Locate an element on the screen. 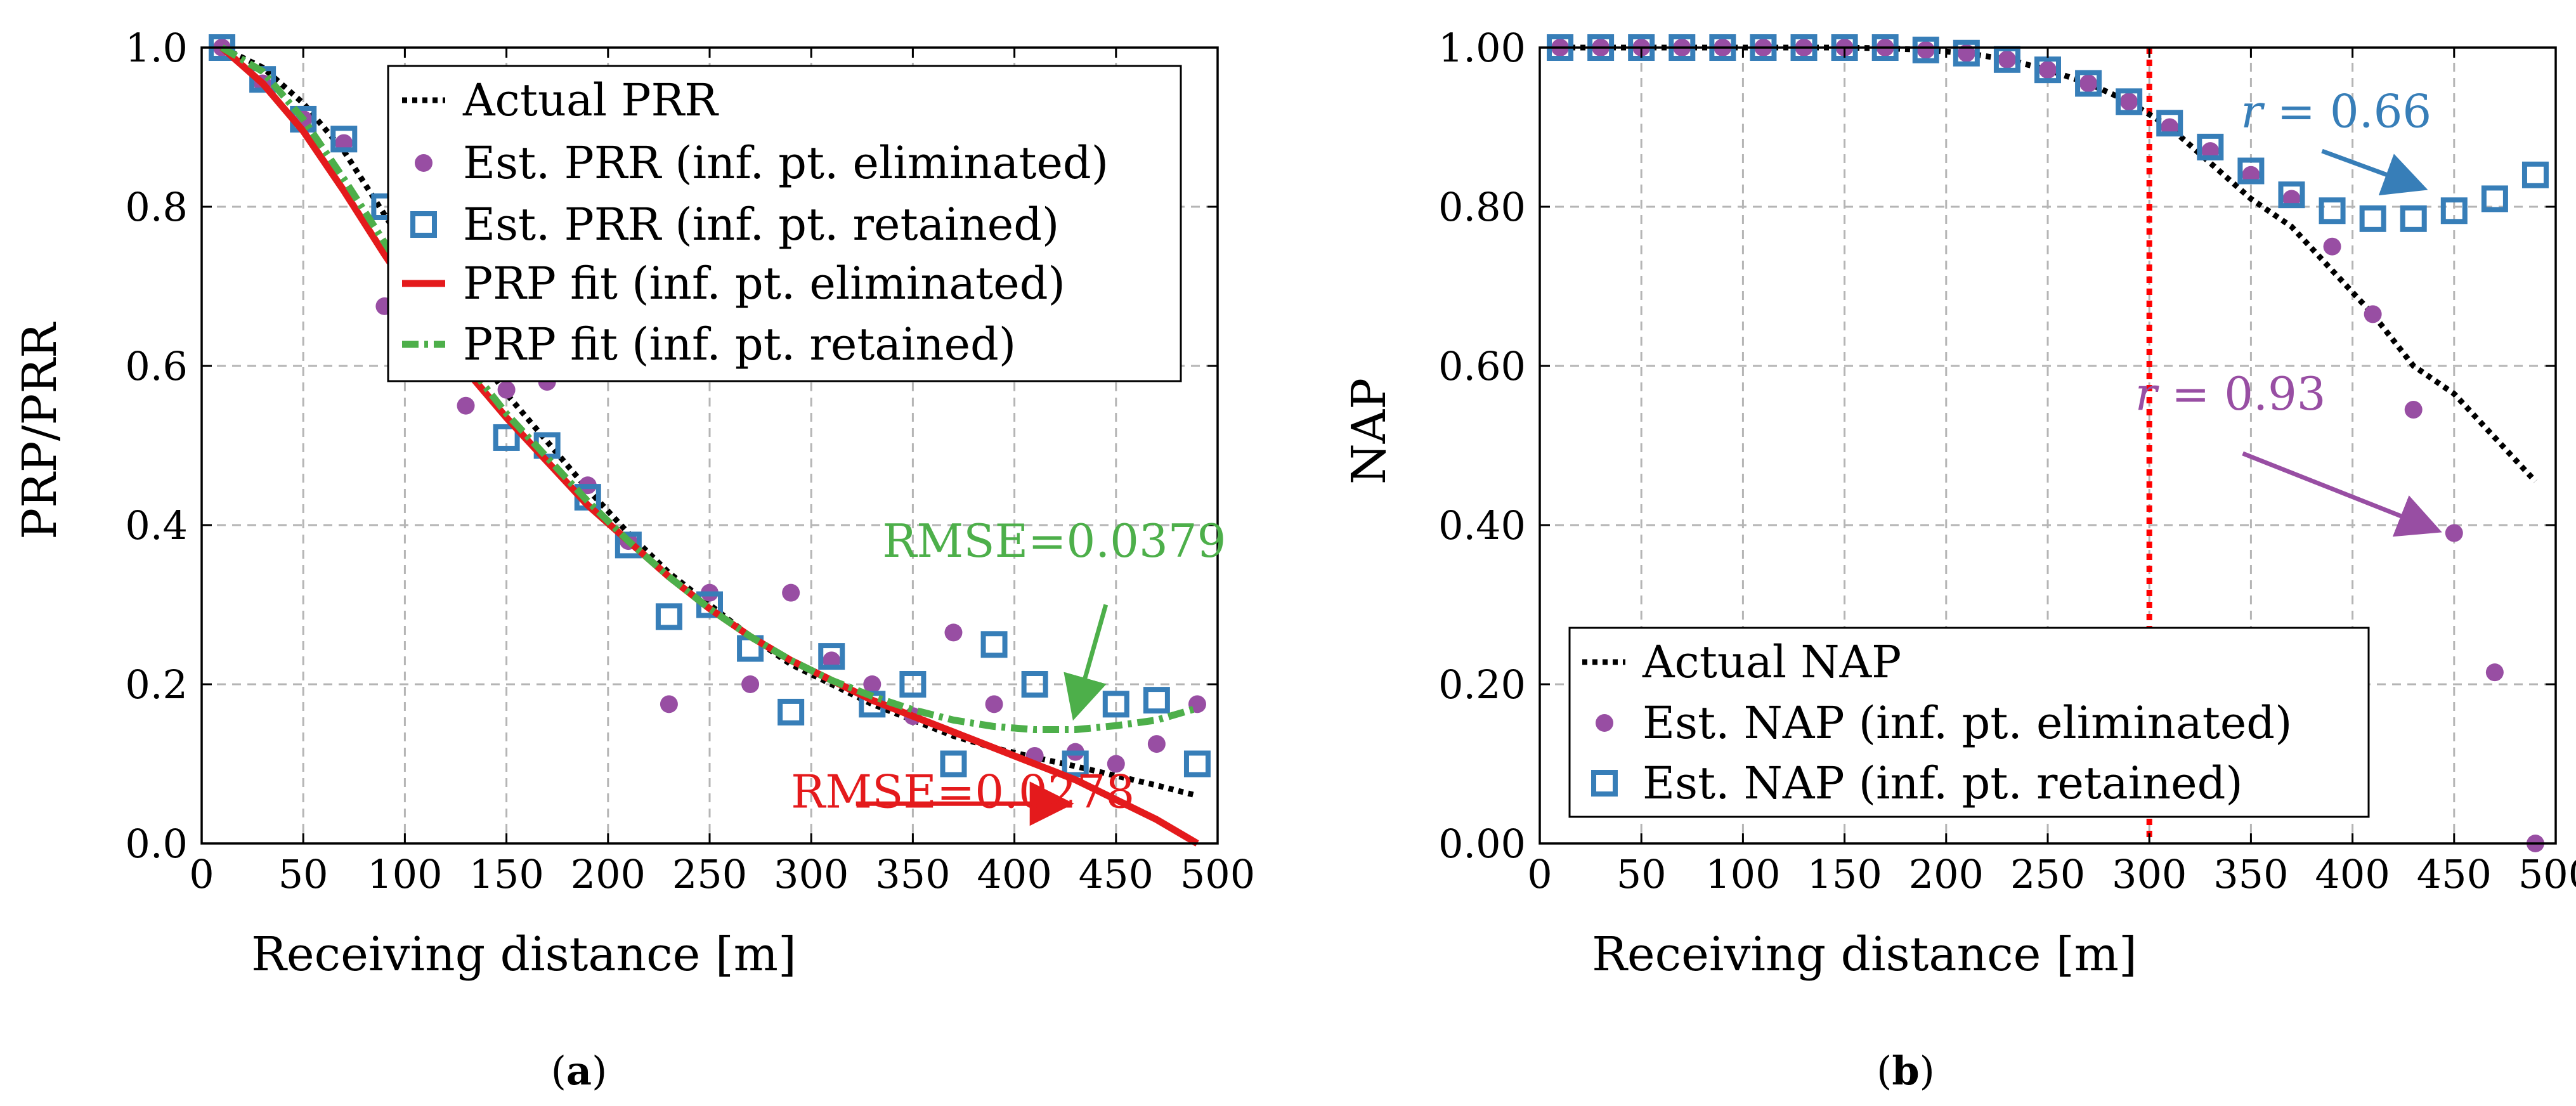  legend-swatch-est-prr-eliminated is located at coordinates (424, 163).